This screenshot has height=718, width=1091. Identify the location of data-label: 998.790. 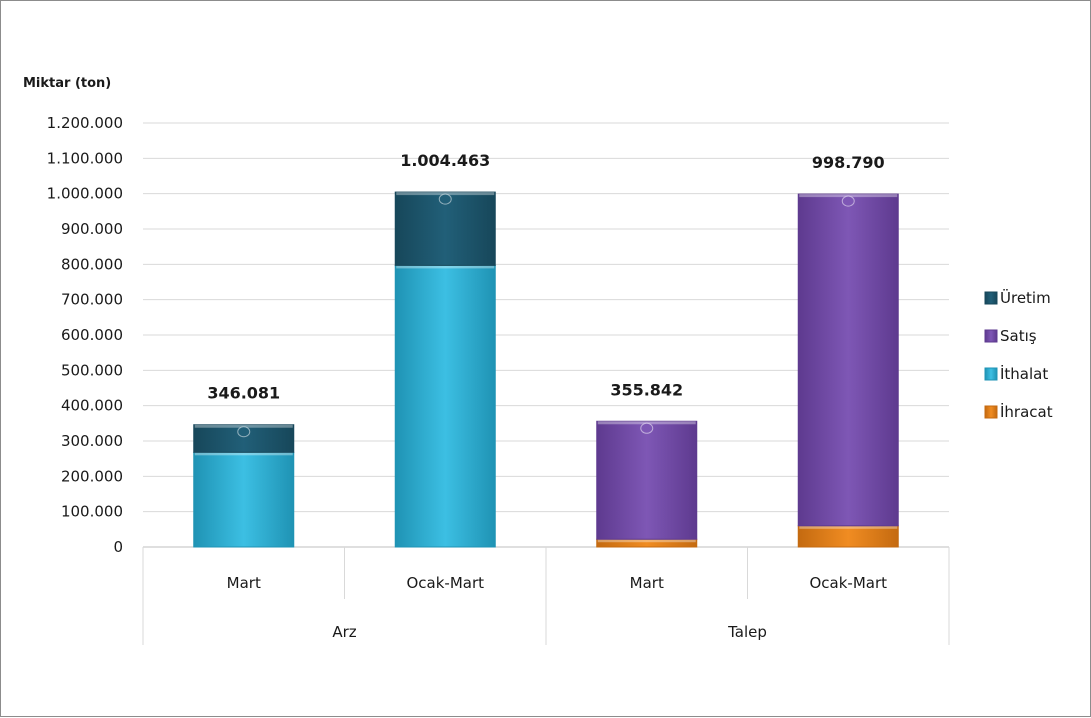
(848, 162).